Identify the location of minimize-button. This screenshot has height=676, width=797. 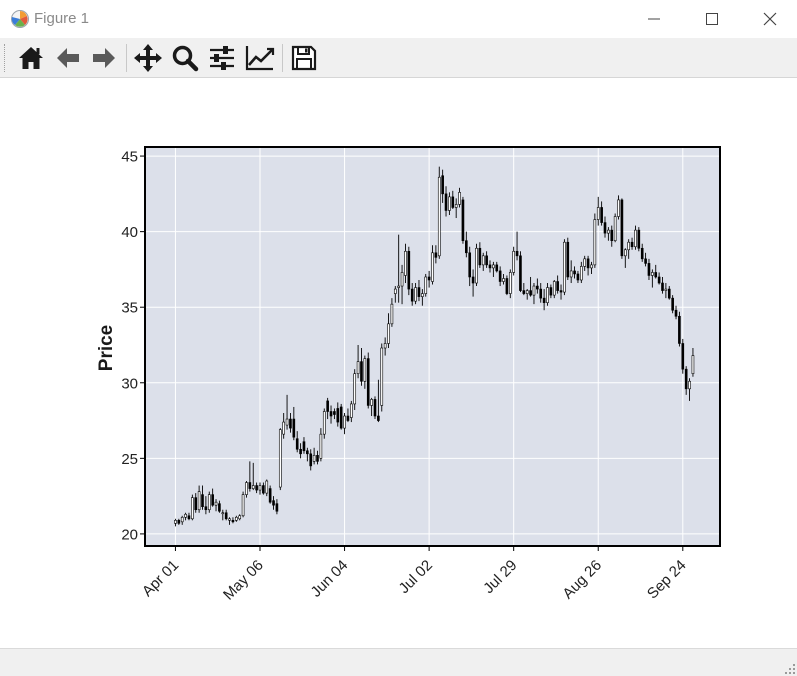
(654, 19).